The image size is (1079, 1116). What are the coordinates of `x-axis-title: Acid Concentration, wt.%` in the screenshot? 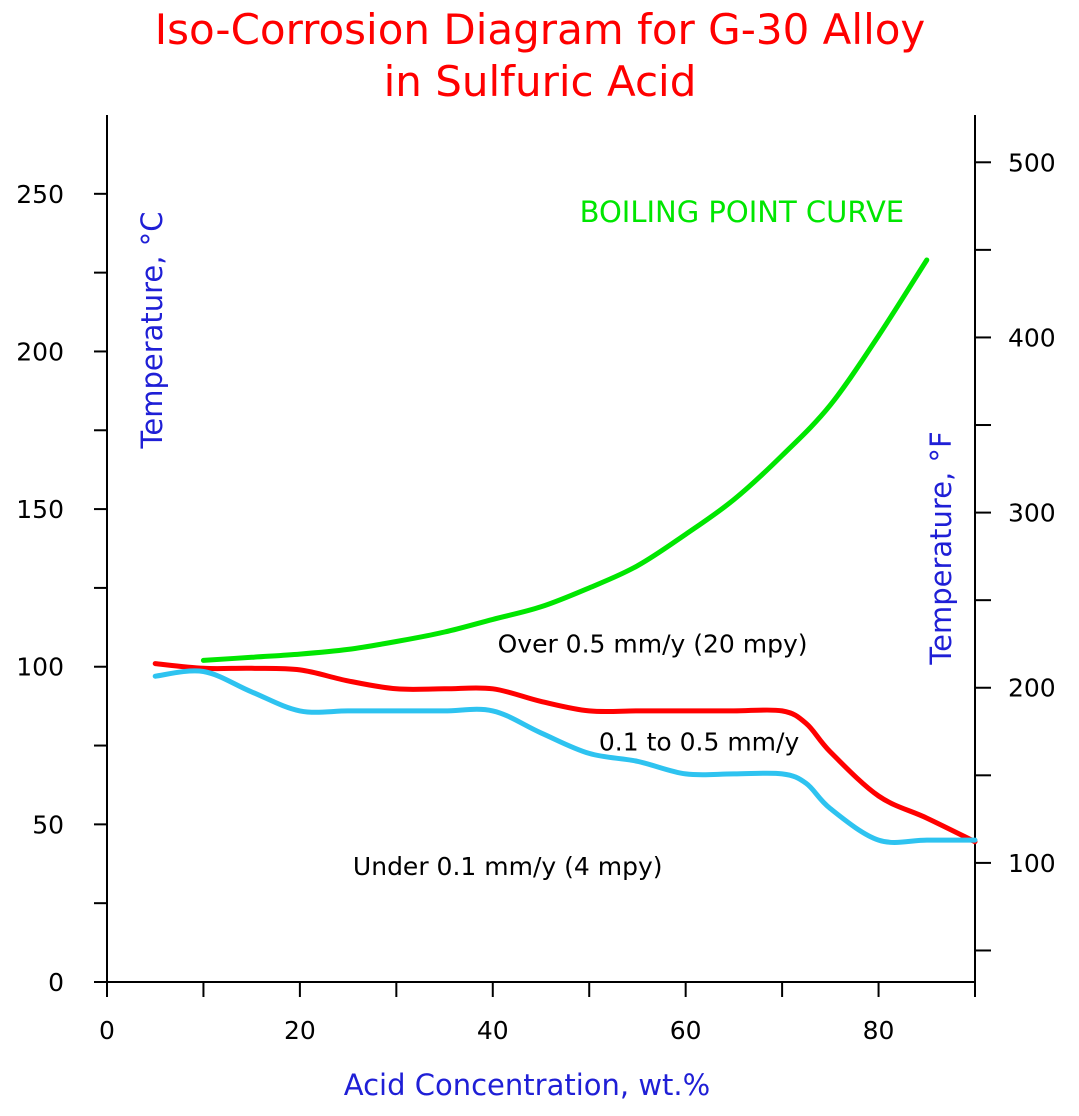 It's located at (527, 1085).